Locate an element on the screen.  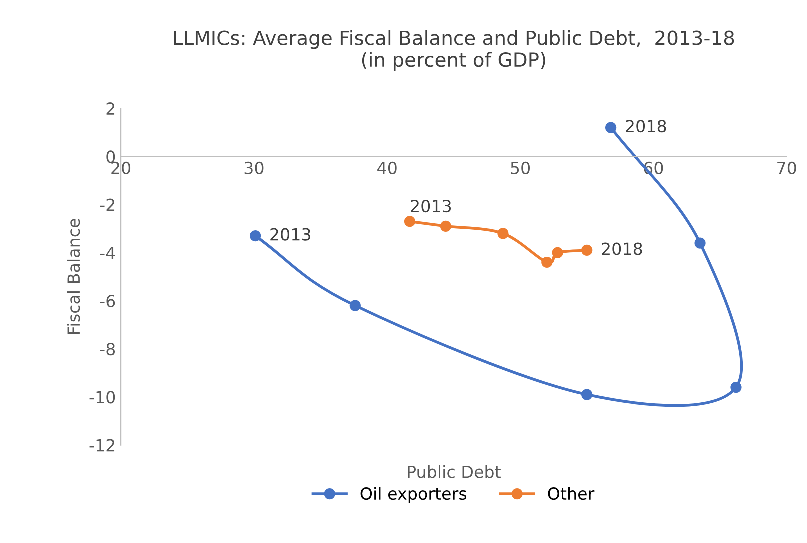
y-tick-label: -2 is located at coordinates (107, 205).